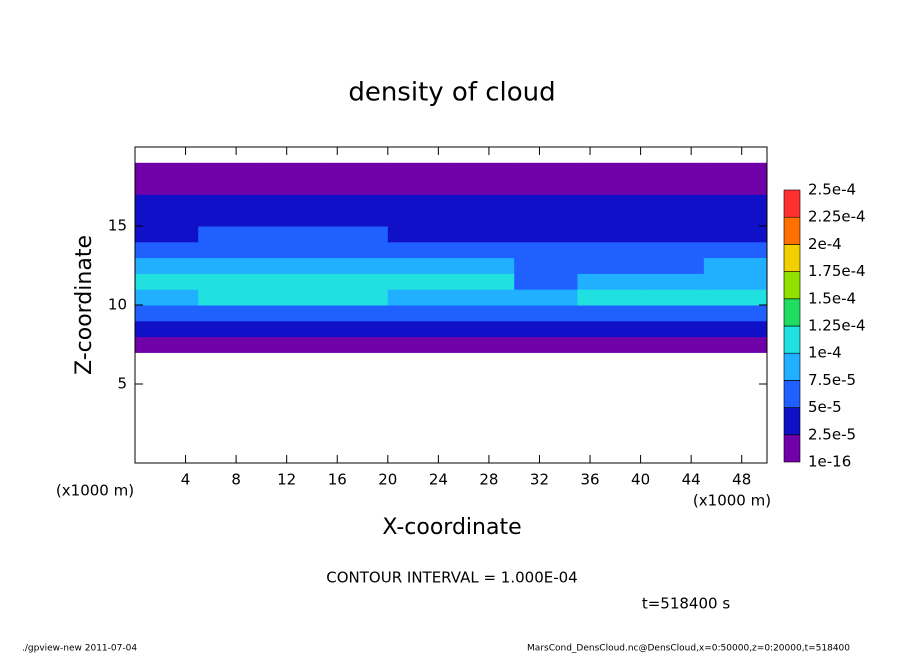 The height and width of the screenshot is (654, 904). I want to click on colorbar-label: 1e-16, so click(829, 462).